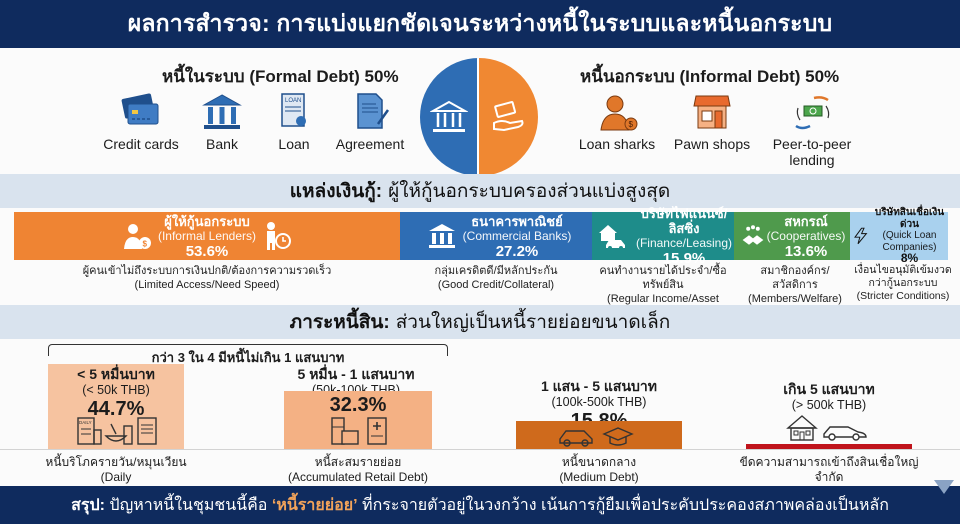 Image resolution: width=960 pixels, height=524 pixels. I want to click on agreement-icon, so click(373, 111).